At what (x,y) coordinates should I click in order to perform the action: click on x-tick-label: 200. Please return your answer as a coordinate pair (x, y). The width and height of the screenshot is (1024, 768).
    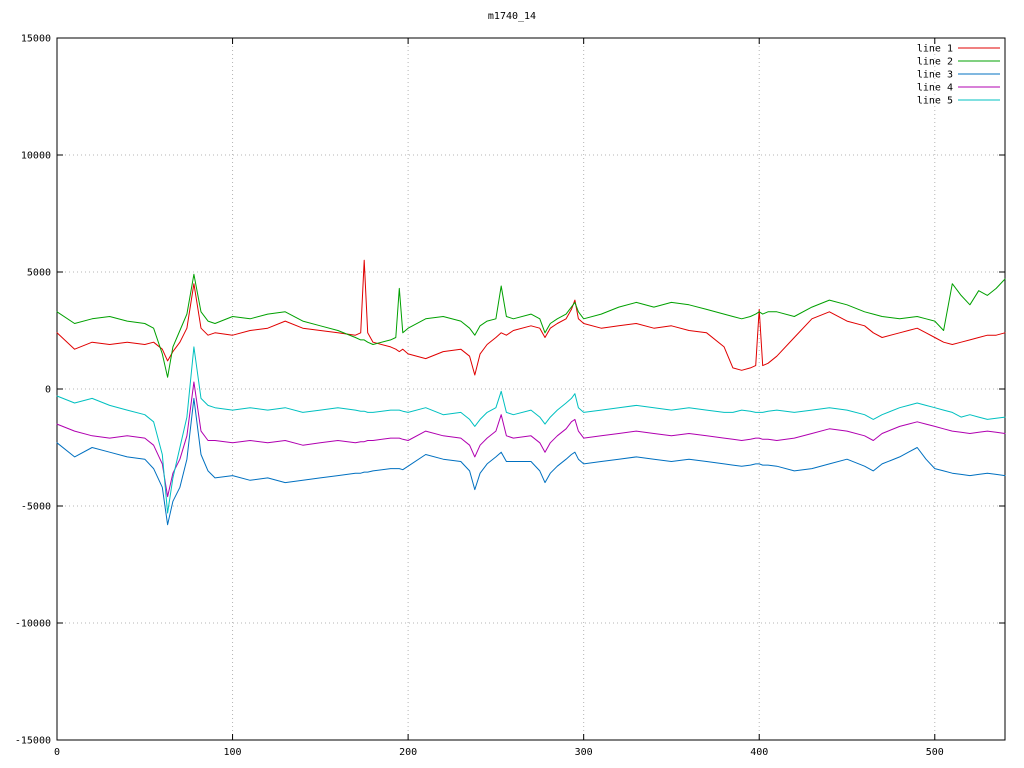
    Looking at the image, I should click on (408, 752).